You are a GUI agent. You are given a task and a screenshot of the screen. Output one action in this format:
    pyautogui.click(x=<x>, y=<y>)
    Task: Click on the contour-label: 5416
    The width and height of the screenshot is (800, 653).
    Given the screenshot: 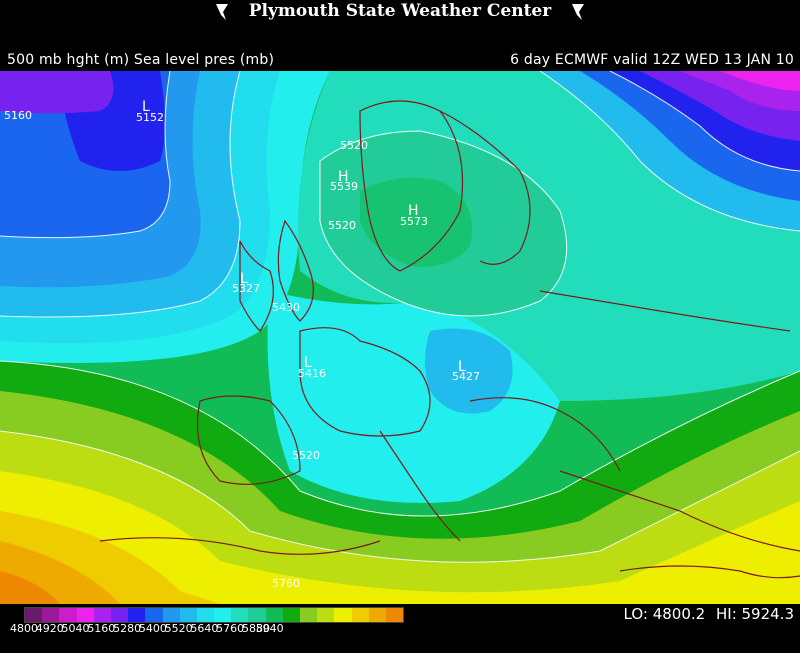 What is the action you would take?
    pyautogui.click(x=312, y=373)
    